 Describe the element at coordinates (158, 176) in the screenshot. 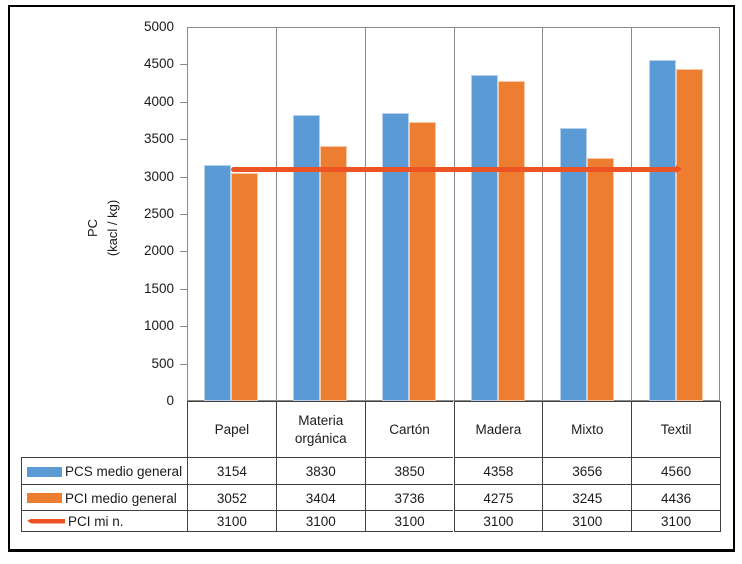

I see `y-axis-tick-label: 3000` at that location.